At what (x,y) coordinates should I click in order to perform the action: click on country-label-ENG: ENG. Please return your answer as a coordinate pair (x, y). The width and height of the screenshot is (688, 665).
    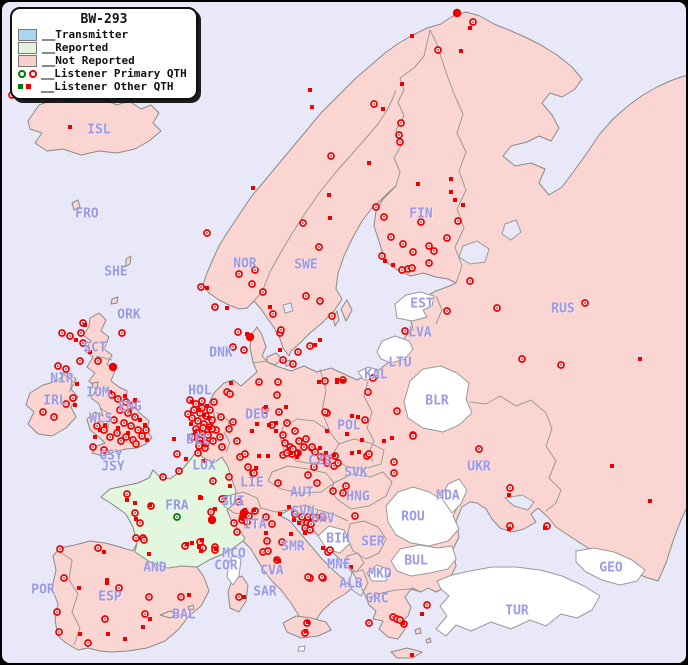
    Looking at the image, I should click on (130, 407).